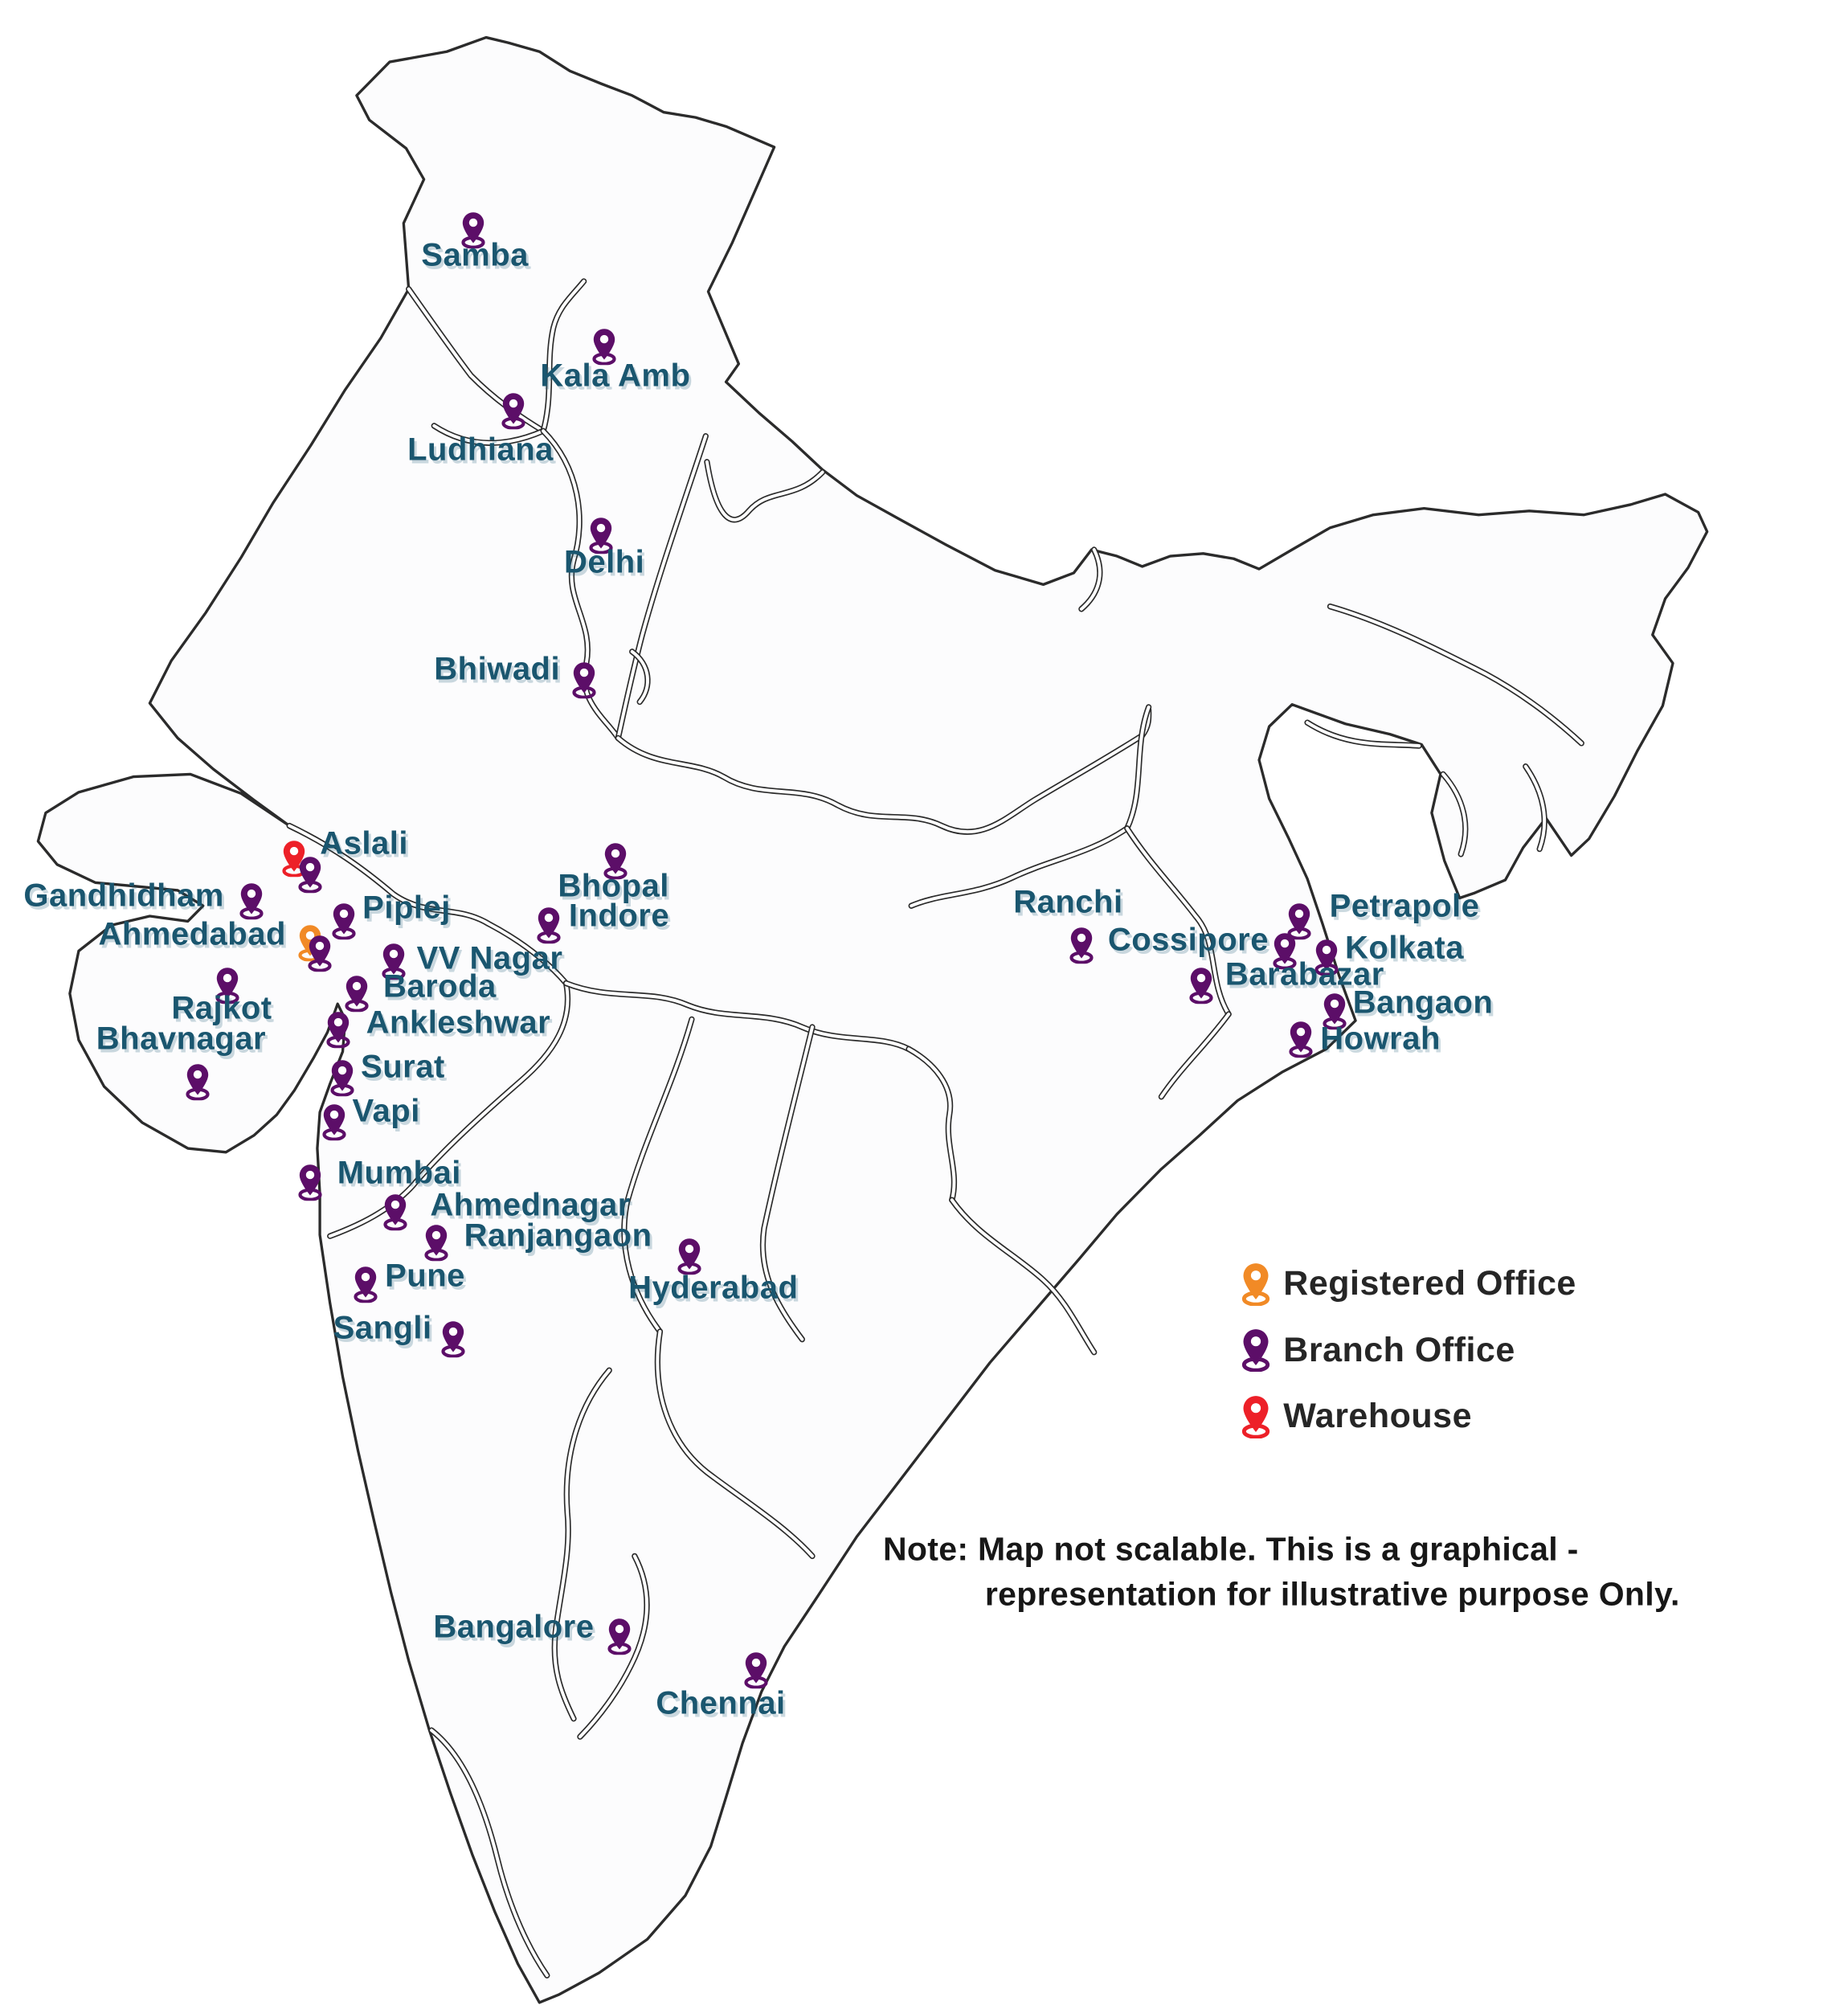 Image resolution: width=1848 pixels, height=2009 pixels. What do you see at coordinates (124, 896) in the screenshot?
I see `city-label-gandhidham: Gandhidham` at bounding box center [124, 896].